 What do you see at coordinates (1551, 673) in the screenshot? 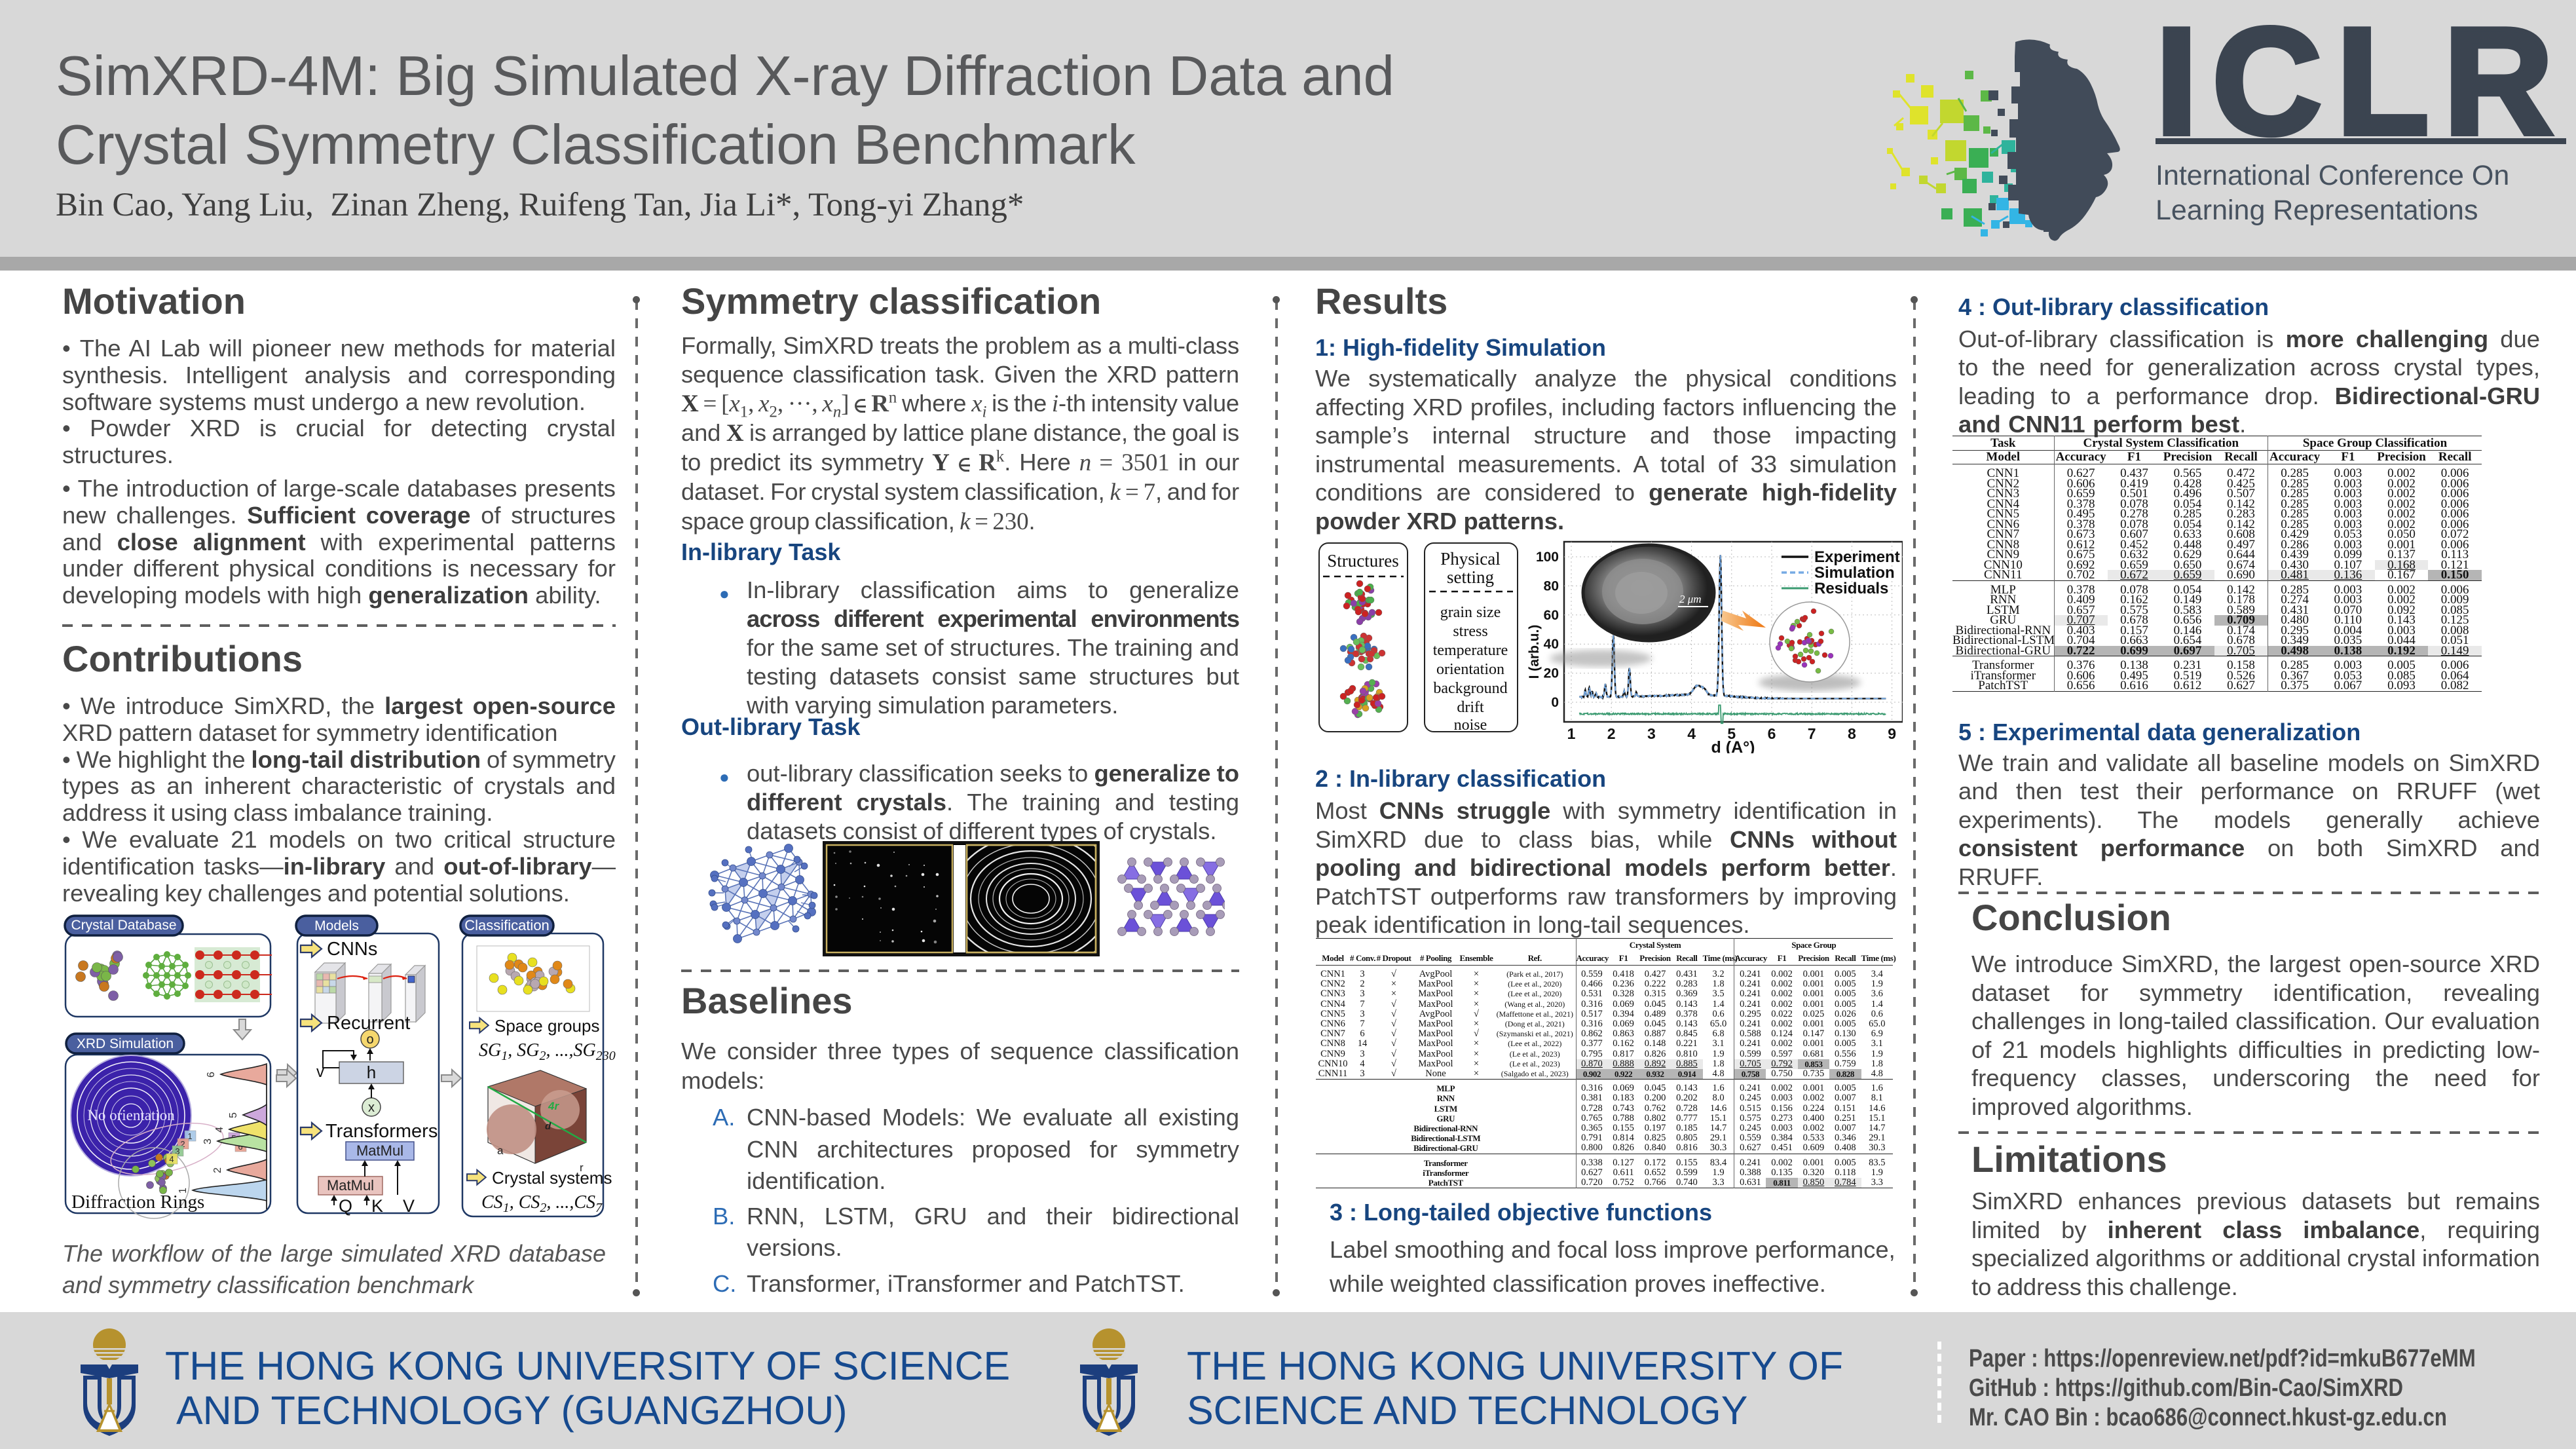
I see `svg-text: 20` at bounding box center [1551, 673].